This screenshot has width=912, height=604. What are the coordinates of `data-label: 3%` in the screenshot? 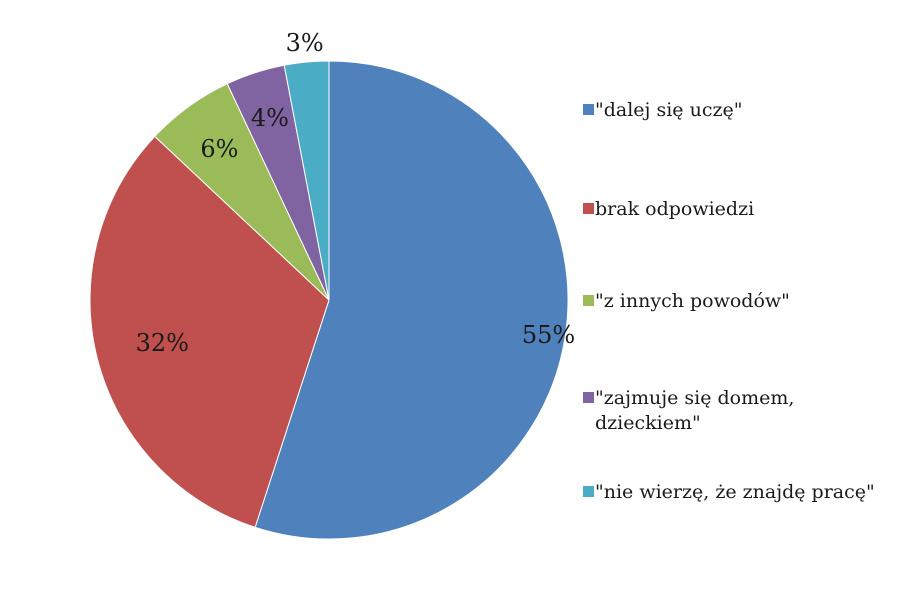 It's located at (305, 43).